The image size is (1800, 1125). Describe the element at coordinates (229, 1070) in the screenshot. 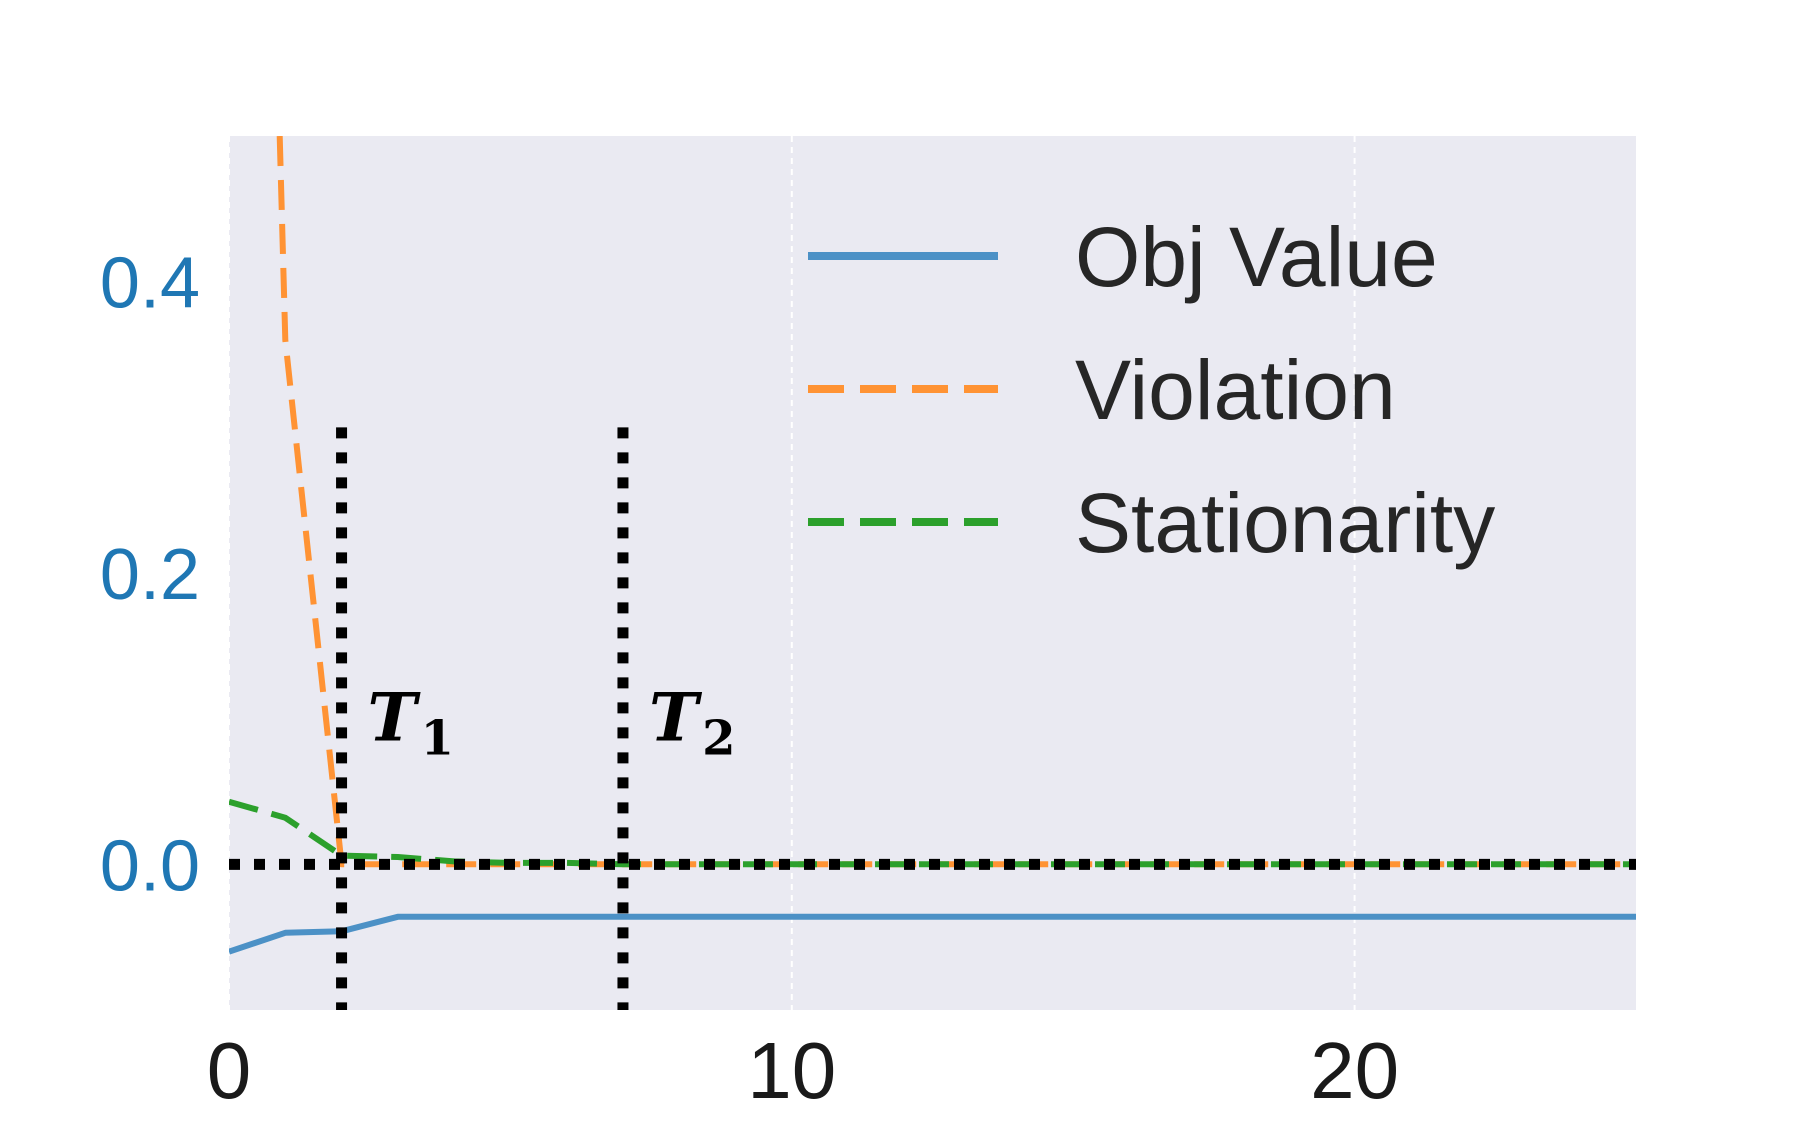

I see `x-tick-label: 0` at that location.